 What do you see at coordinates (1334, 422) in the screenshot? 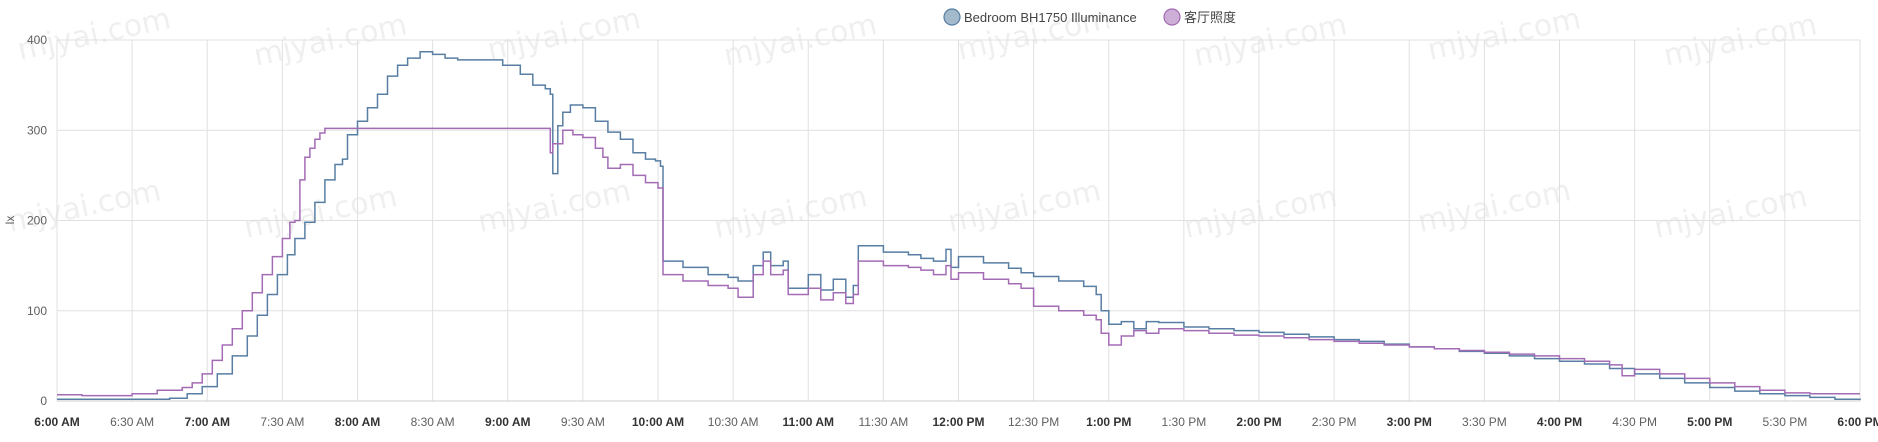
I see `x-tick-label: 2:30 PM` at bounding box center [1334, 422].